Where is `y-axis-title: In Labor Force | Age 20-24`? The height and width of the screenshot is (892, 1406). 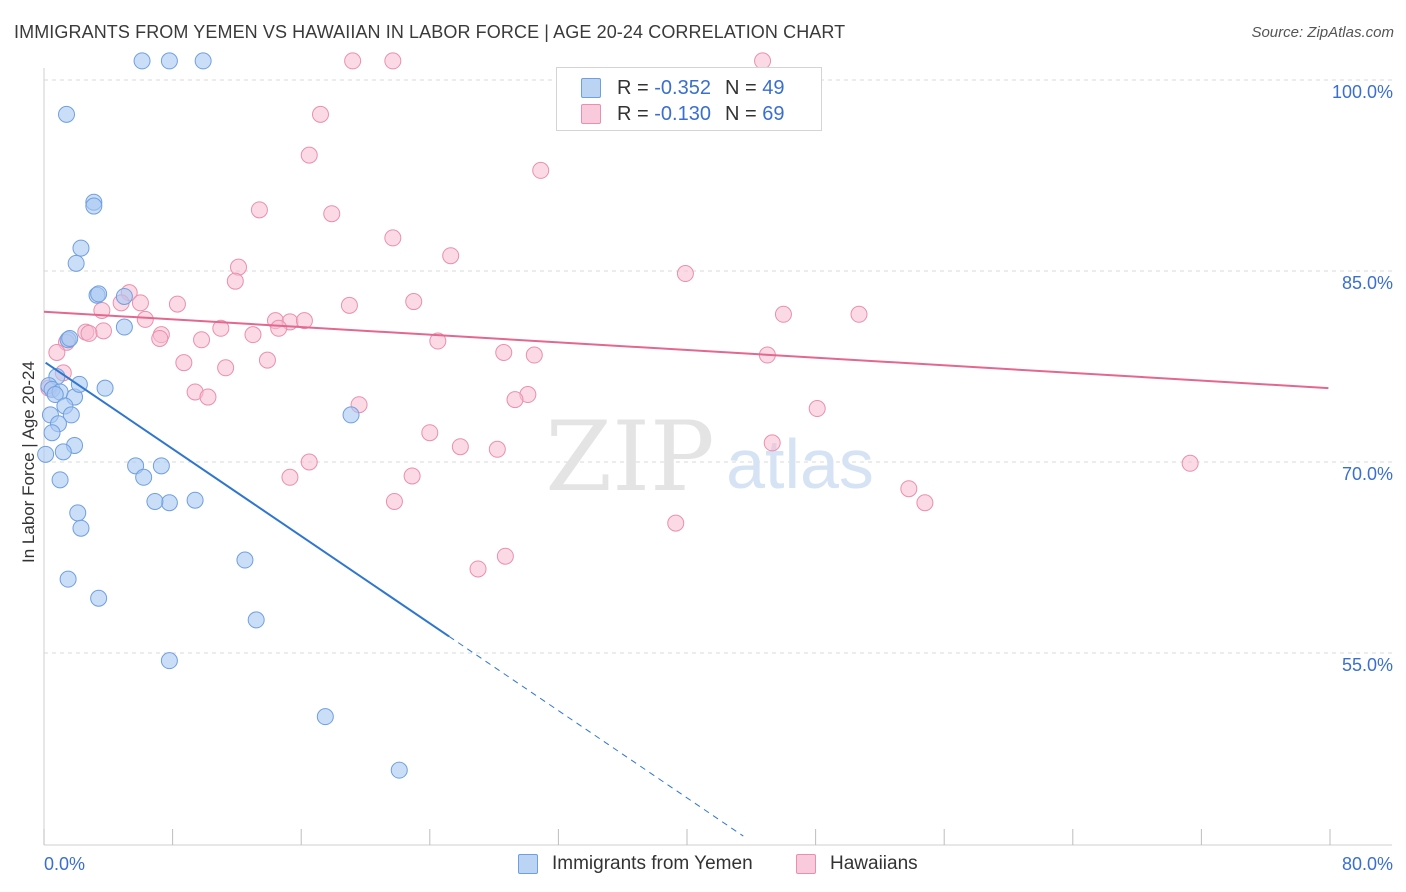 y-axis-title: In Labor Force | Age 20-24 is located at coordinates (28, 462).